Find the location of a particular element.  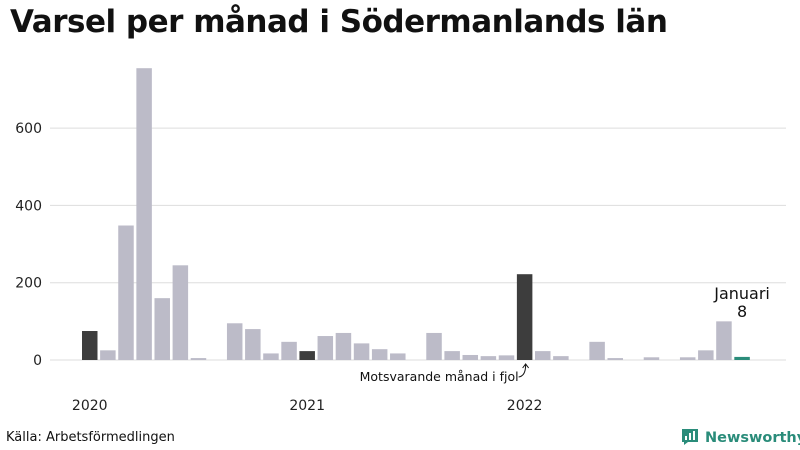

bar-chart-logo-icon is located at coordinates (690, 438).